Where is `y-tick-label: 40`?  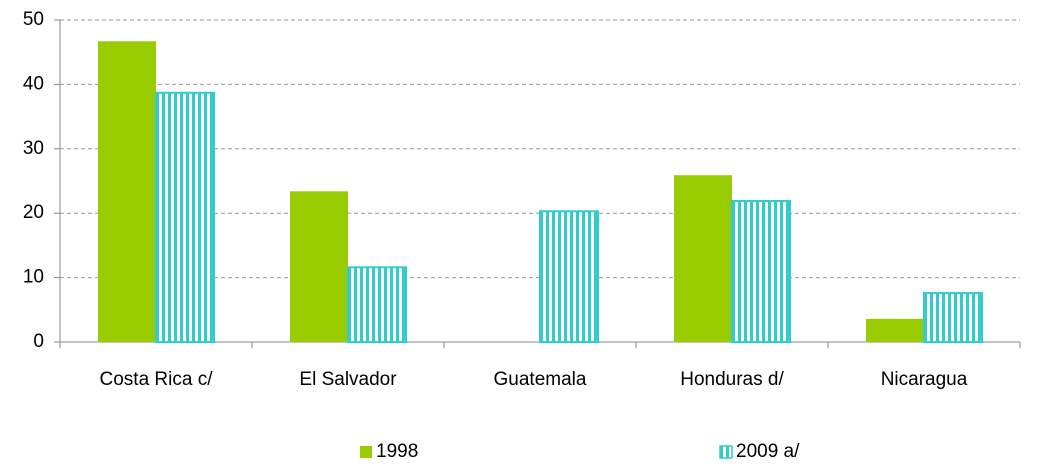 y-tick-label: 40 is located at coordinates (33, 83).